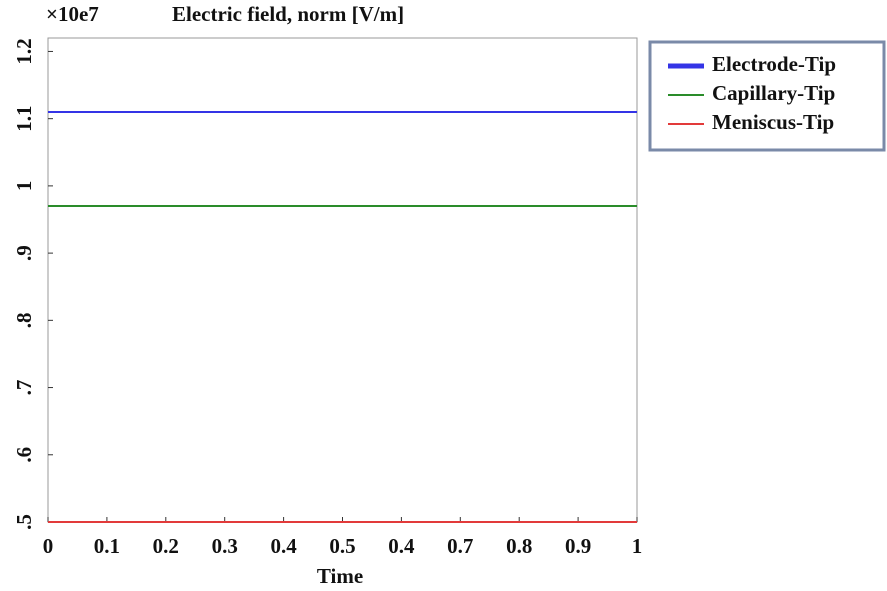  Describe the element at coordinates (24, 388) in the screenshot. I see `y-tick-label: .7` at that location.